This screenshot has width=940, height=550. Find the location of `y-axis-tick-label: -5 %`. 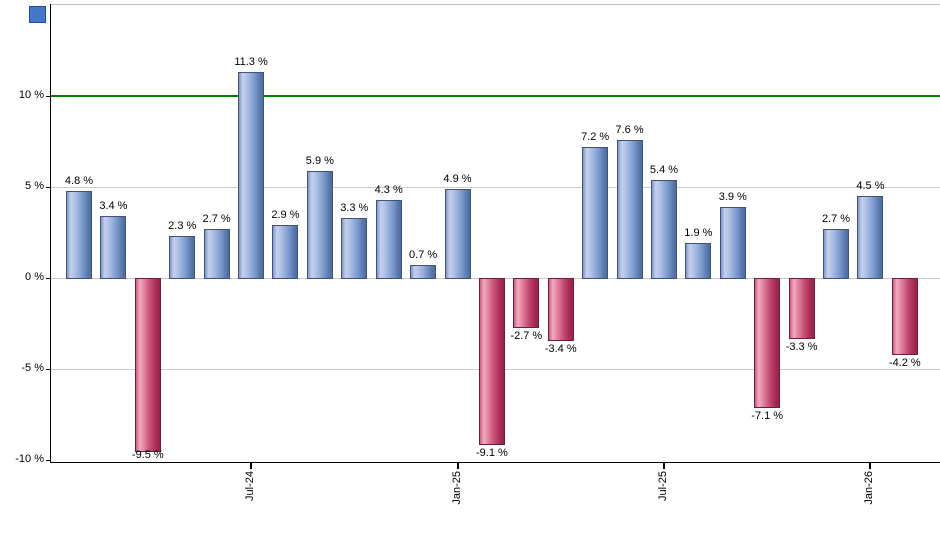

y-axis-tick-label: -5 % is located at coordinates (32, 368).